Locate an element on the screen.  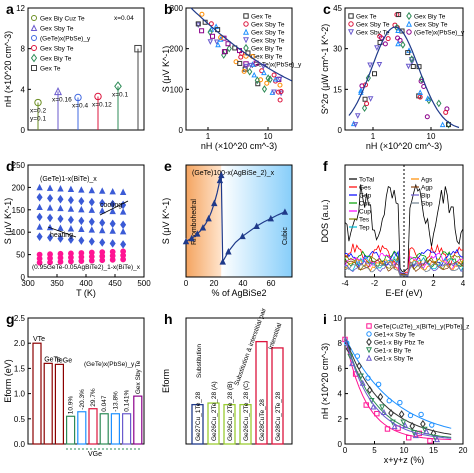
dos-curve-f is located at coordinates (404, 267).